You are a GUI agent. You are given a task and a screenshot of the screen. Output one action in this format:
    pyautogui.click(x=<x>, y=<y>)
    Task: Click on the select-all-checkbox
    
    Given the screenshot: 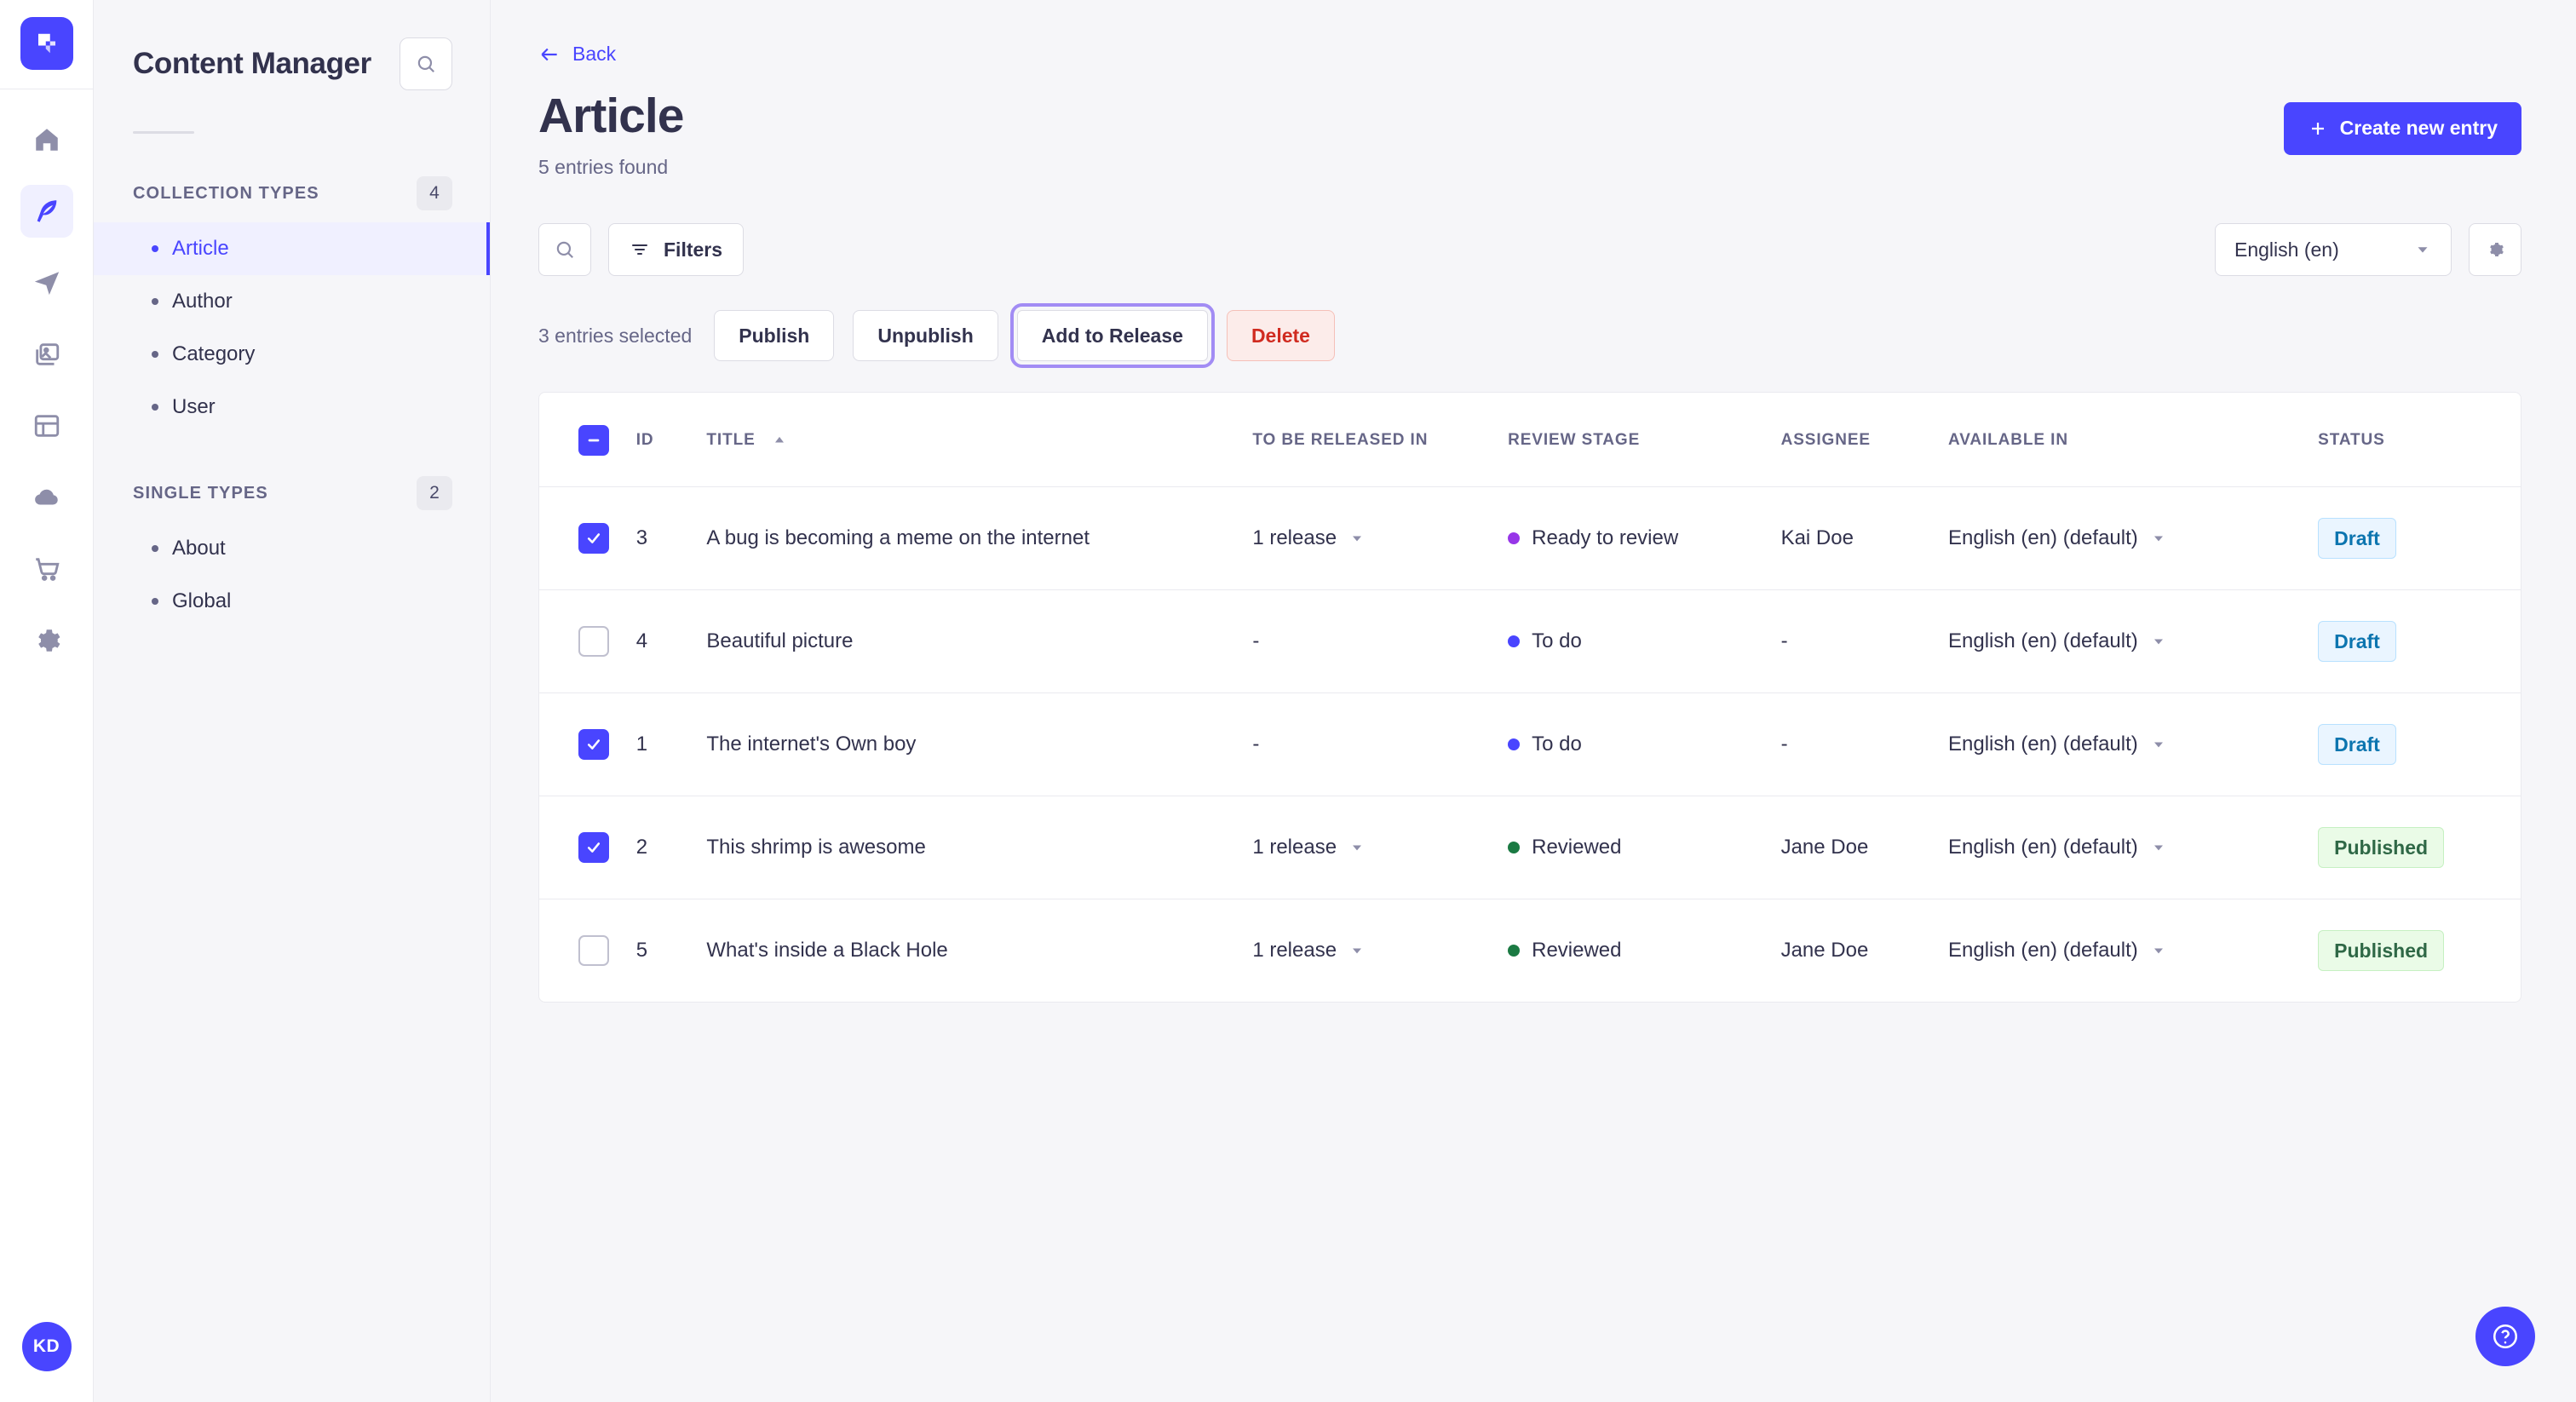 What is the action you would take?
    pyautogui.click(x=593, y=441)
    